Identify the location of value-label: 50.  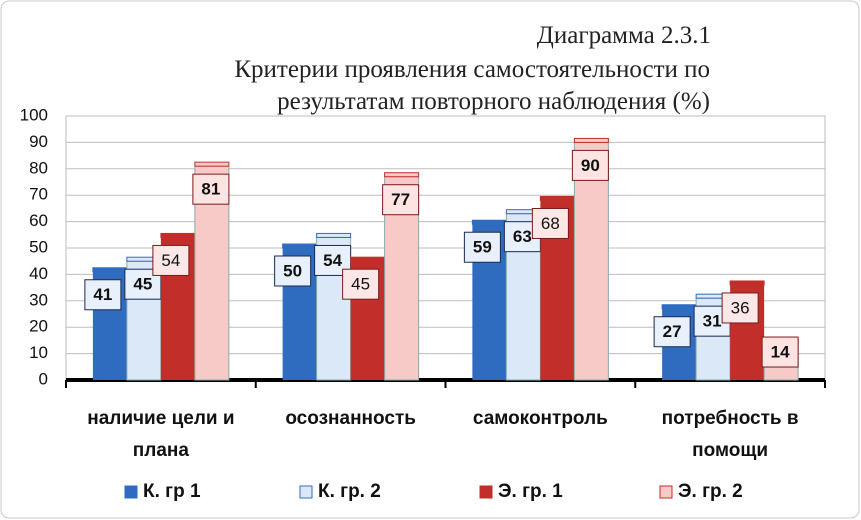
(292, 270).